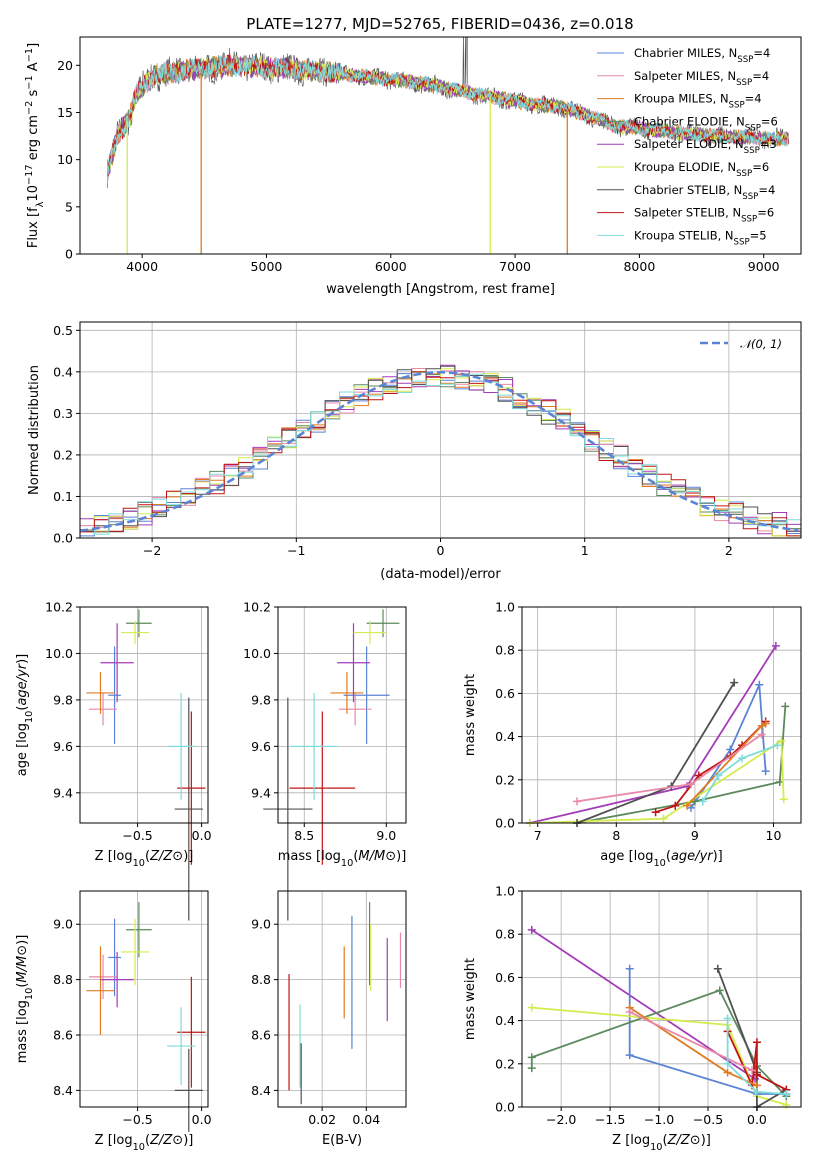  What do you see at coordinates (40, 204) in the screenshot?
I see `y-axis-label-part: λ` at bounding box center [40, 204].